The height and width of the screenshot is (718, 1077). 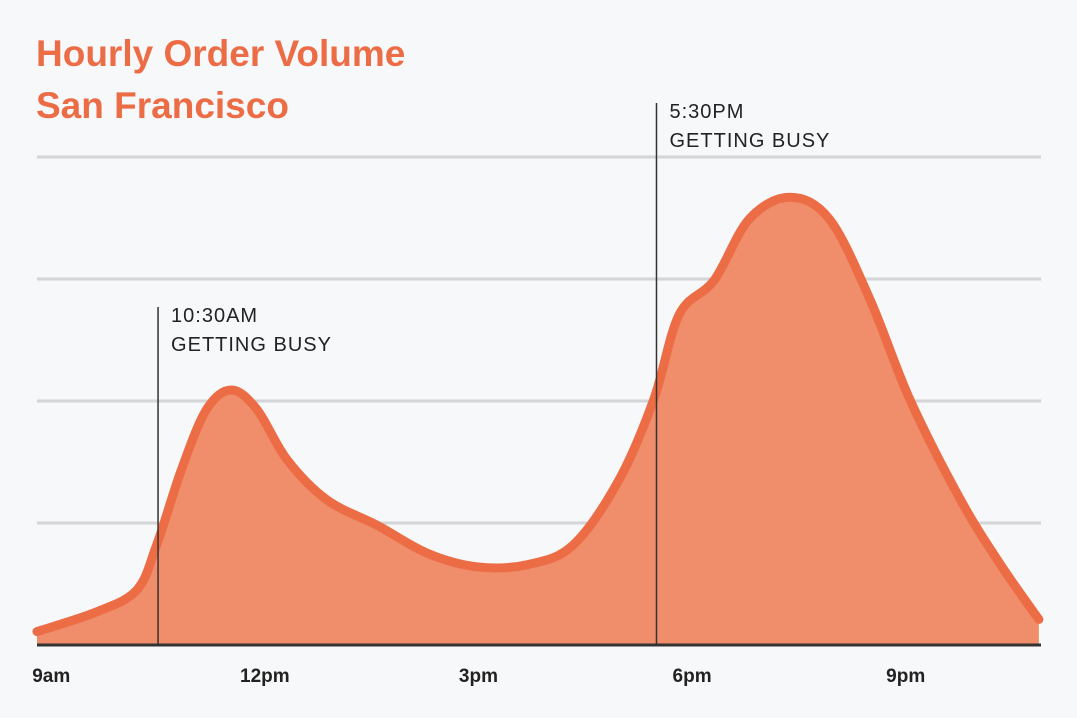 What do you see at coordinates (706, 112) in the screenshot?
I see `annotation-text: 5:30PM` at bounding box center [706, 112].